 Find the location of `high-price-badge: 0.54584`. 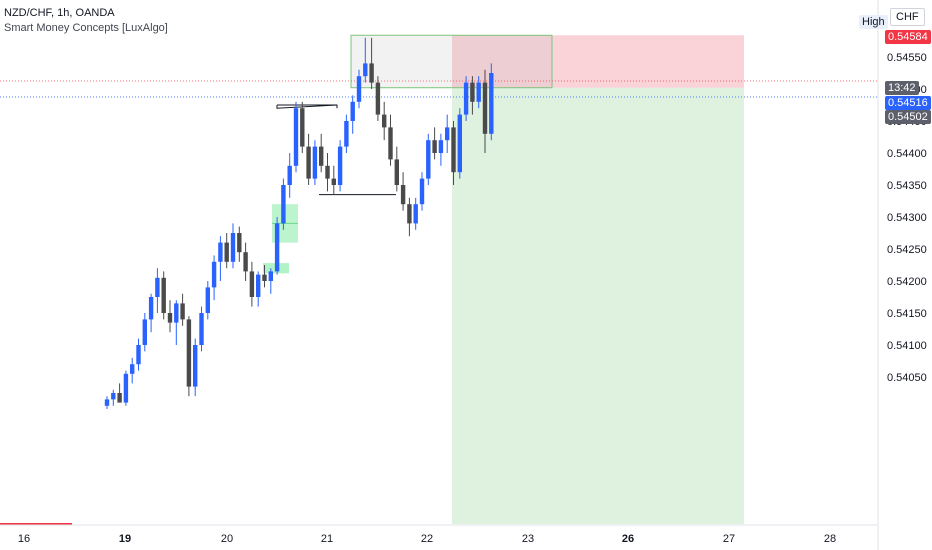

high-price-badge: 0.54584 is located at coordinates (908, 37).